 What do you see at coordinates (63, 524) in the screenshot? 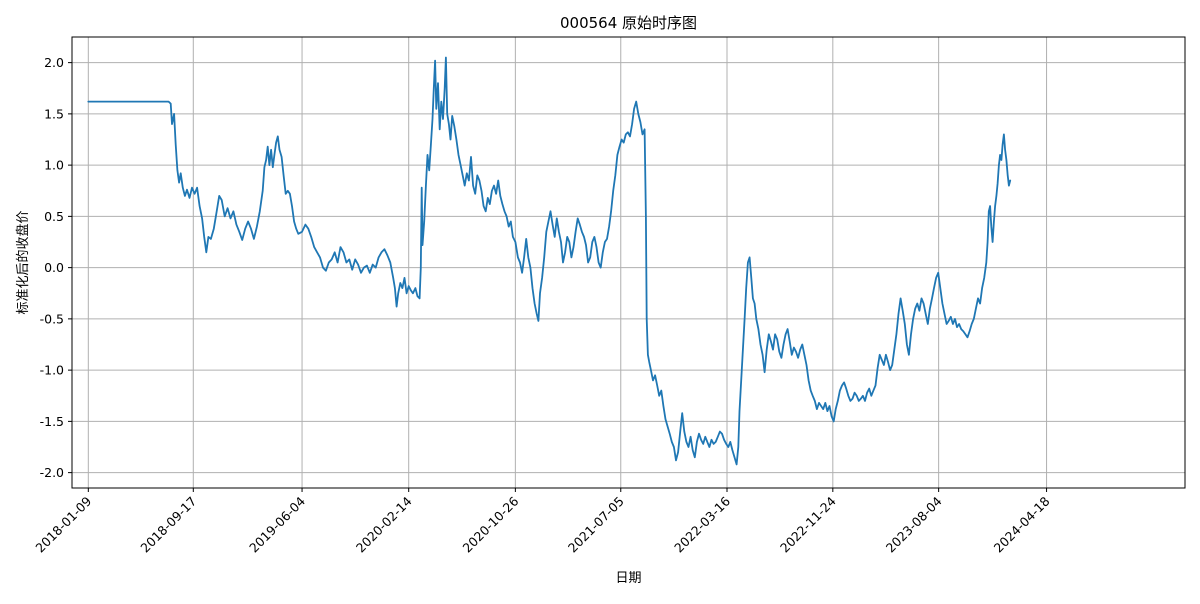
I see `x-tick-label: 2018-01-09` at bounding box center [63, 524].